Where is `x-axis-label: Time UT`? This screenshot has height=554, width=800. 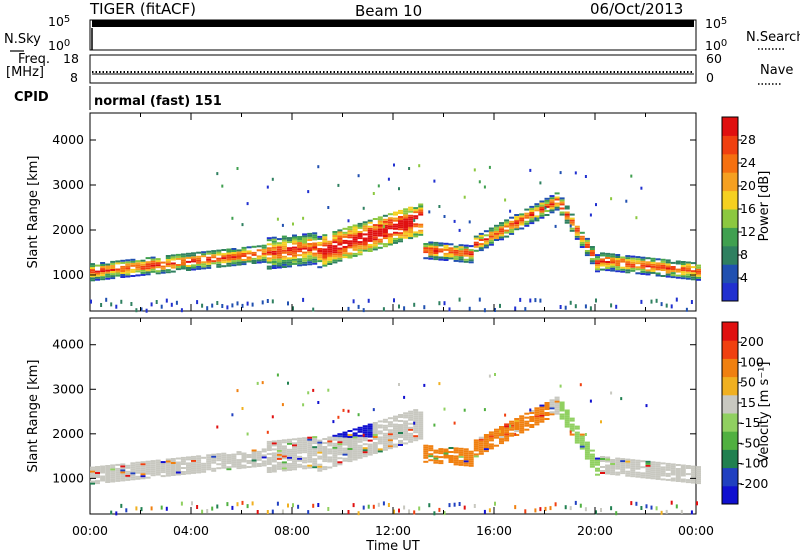 x-axis-label: Time UT is located at coordinates (392, 546).